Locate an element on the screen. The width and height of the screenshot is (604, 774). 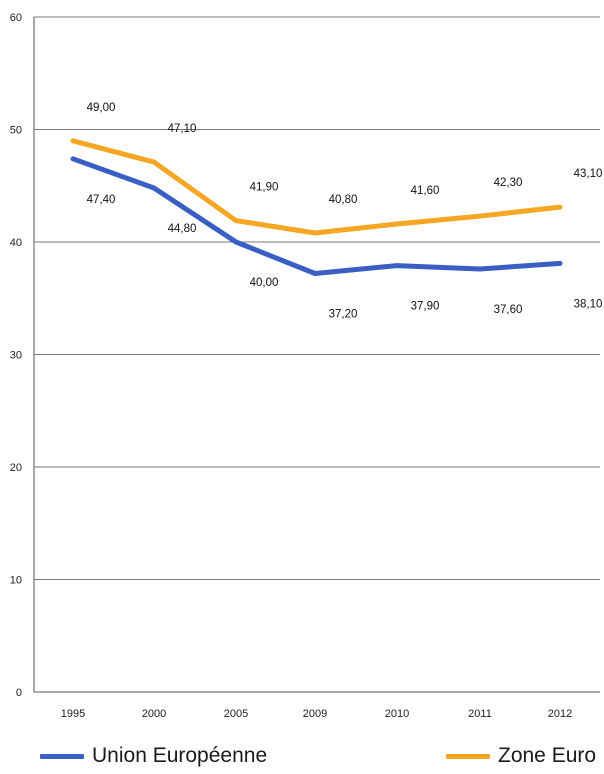
data-label-union-europeenne-2009: 37,20 is located at coordinates (343, 315).